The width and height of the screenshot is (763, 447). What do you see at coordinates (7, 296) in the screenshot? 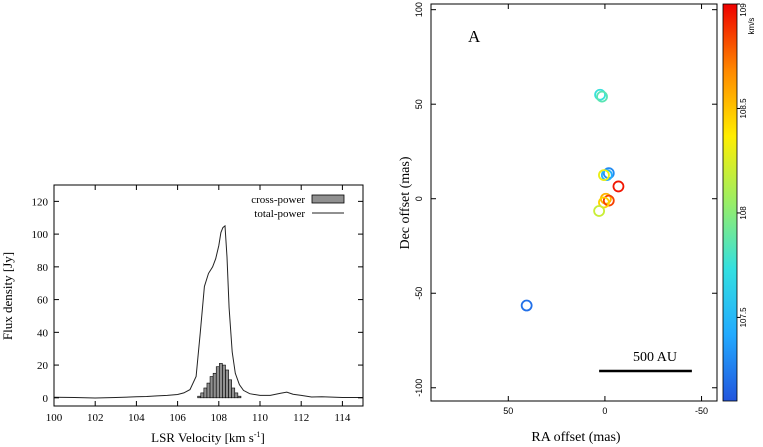
I see `spectrum-y-axis-label: Flux density [Jy]` at bounding box center [7, 296].